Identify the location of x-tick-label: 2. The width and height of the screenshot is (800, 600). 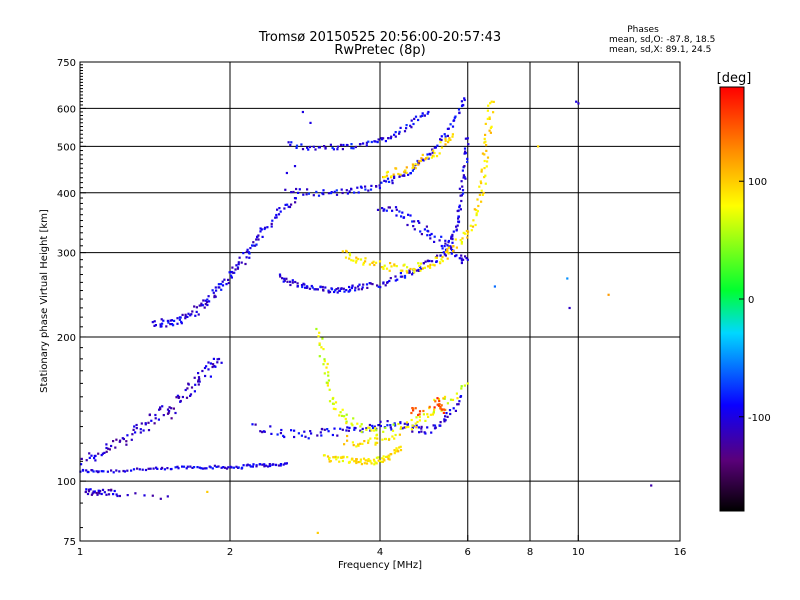
(230, 552).